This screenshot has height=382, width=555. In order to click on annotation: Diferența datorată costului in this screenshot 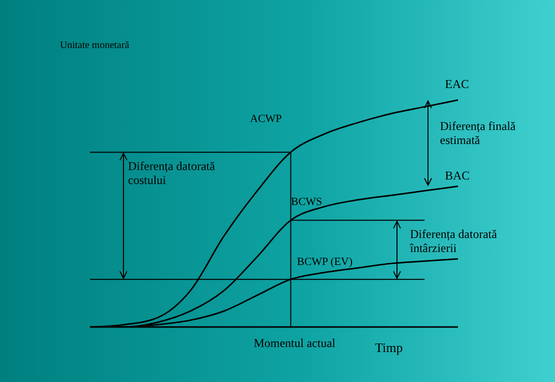, I will do `click(172, 173)`.